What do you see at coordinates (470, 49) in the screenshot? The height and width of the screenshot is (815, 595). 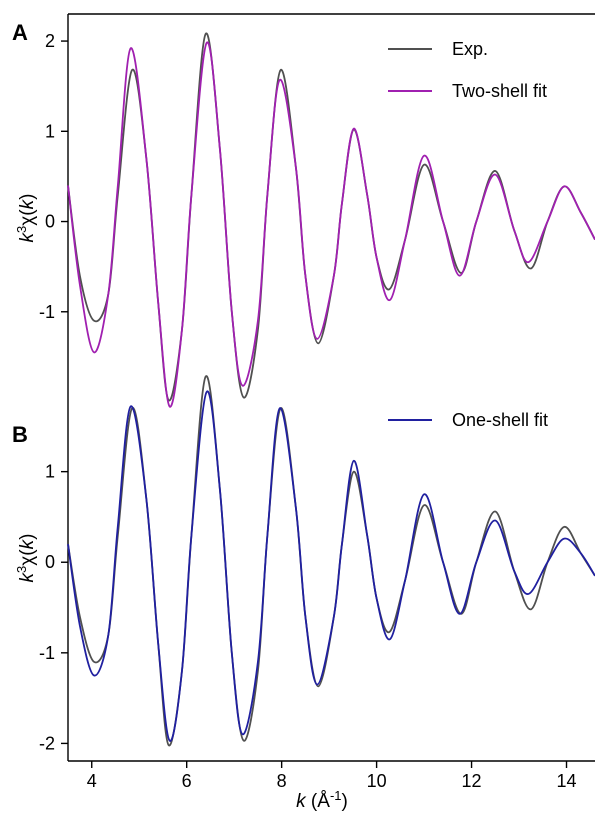 I see `legend-exp-label: Exp.` at bounding box center [470, 49].